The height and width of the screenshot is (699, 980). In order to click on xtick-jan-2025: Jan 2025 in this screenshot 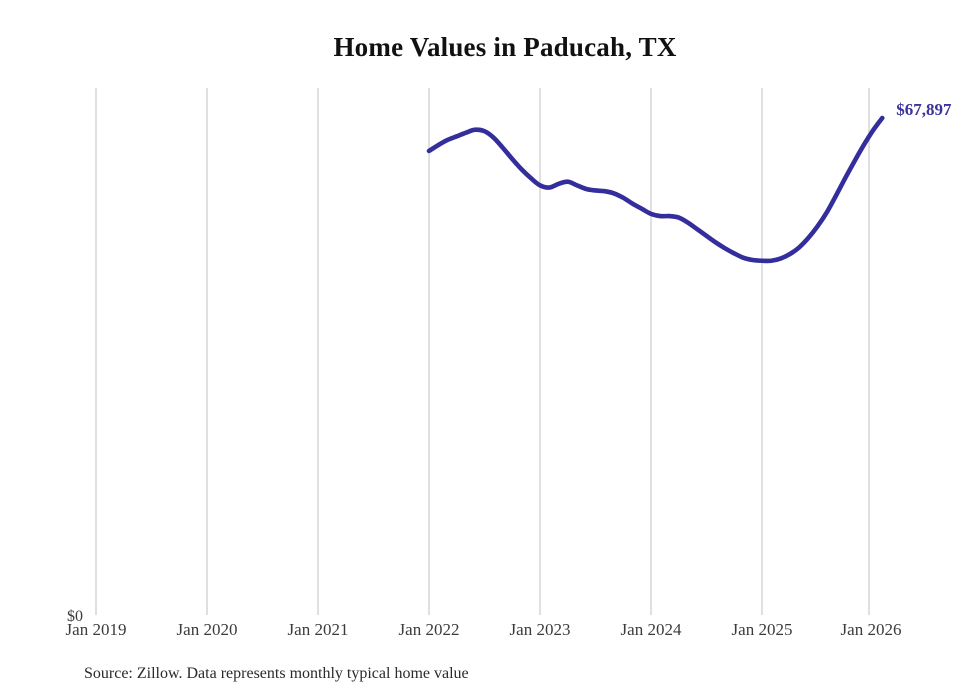, I will do `click(762, 629)`.